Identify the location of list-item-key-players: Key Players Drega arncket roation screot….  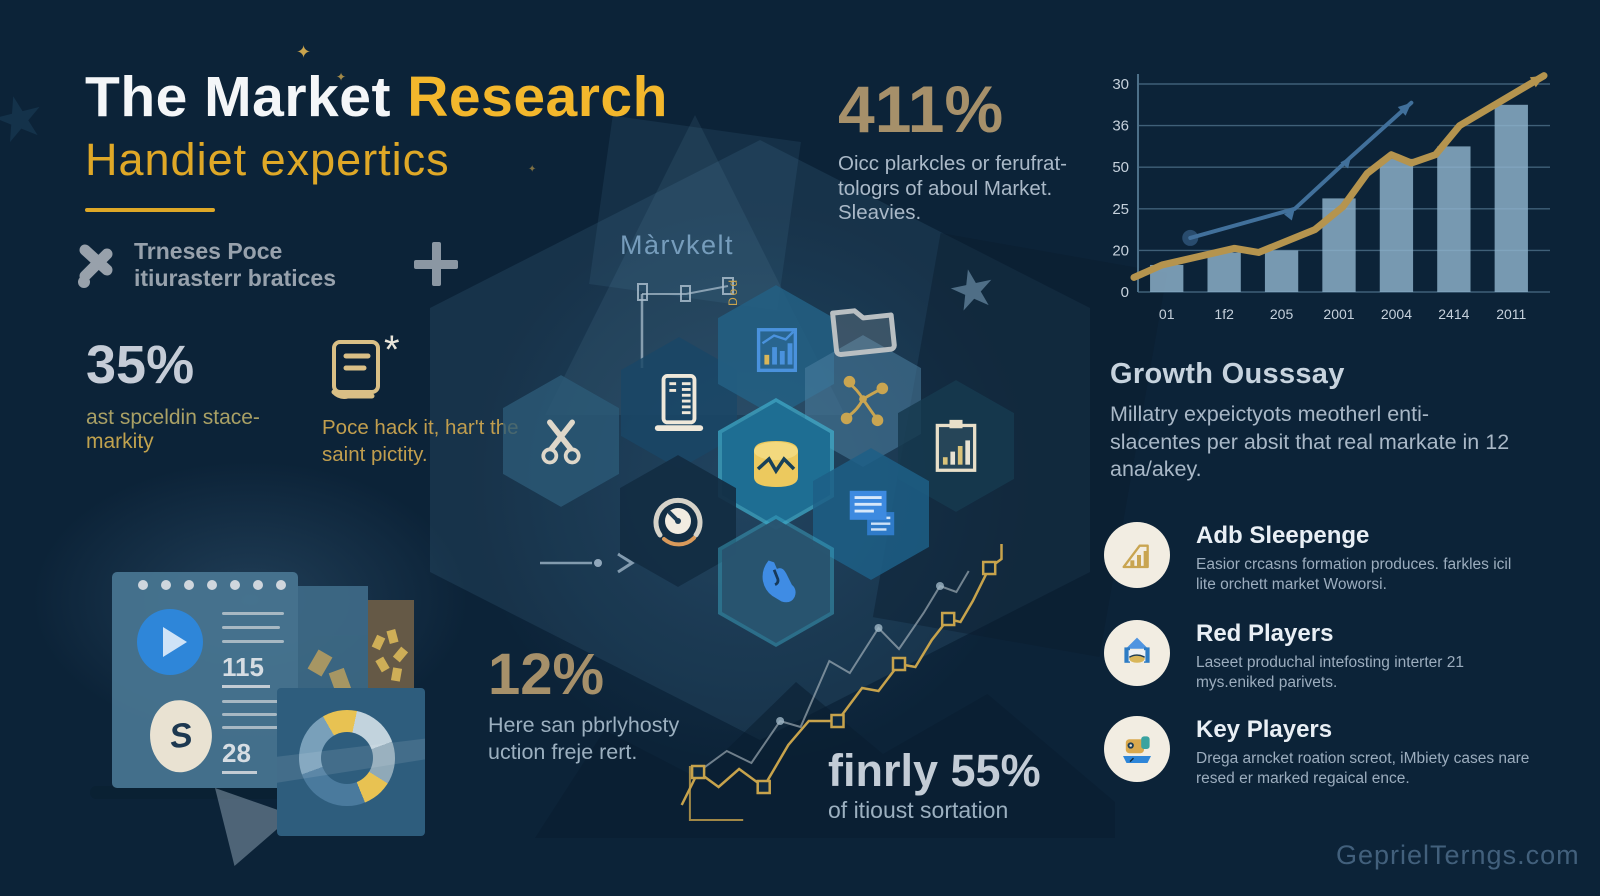
(1318, 752).